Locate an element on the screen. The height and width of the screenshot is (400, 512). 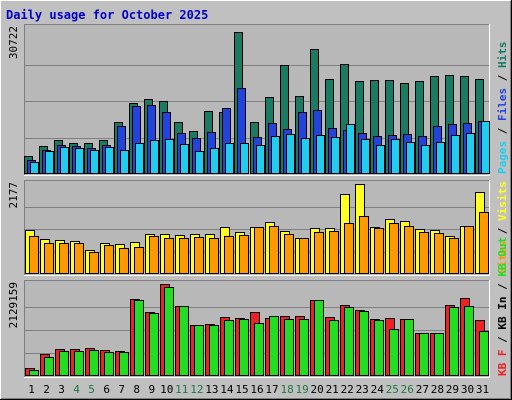
day-label: 9 is located at coordinates (151, 389).